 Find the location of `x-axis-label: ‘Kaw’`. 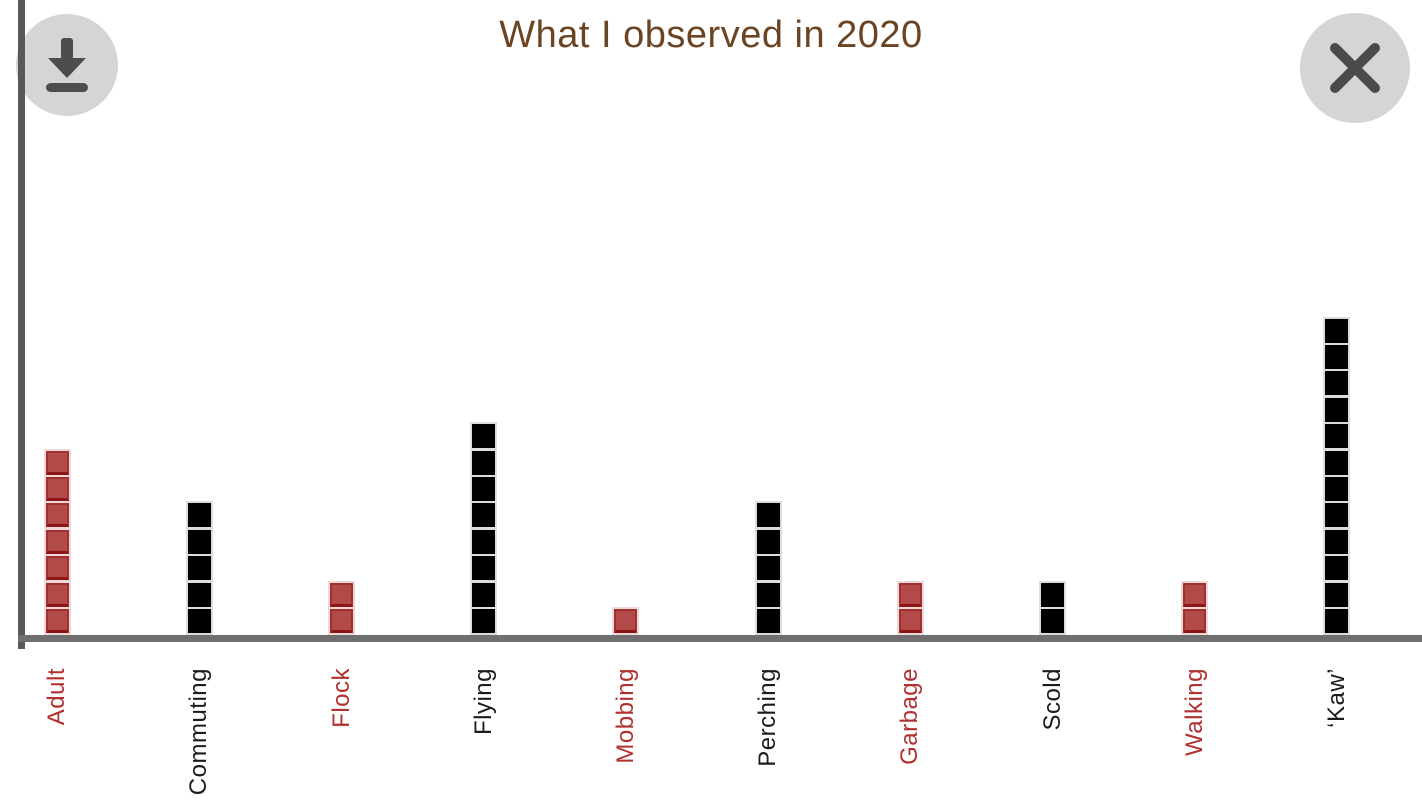

x-axis-label: ‘Kaw’ is located at coordinates (1336, 698).